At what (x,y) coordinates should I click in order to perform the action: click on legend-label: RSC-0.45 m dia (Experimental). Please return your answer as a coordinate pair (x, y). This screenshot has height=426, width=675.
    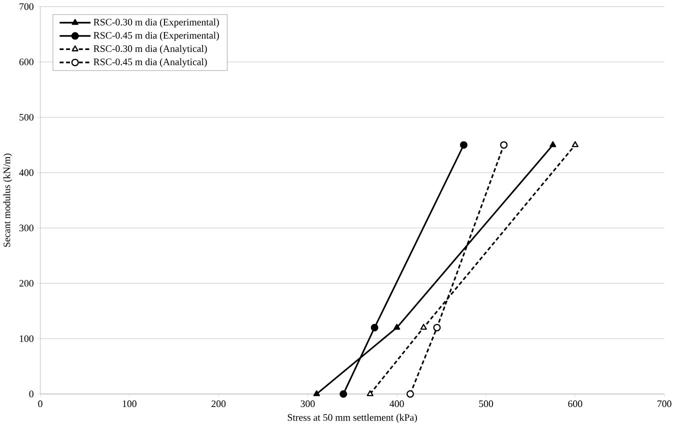
    Looking at the image, I should click on (156, 36).